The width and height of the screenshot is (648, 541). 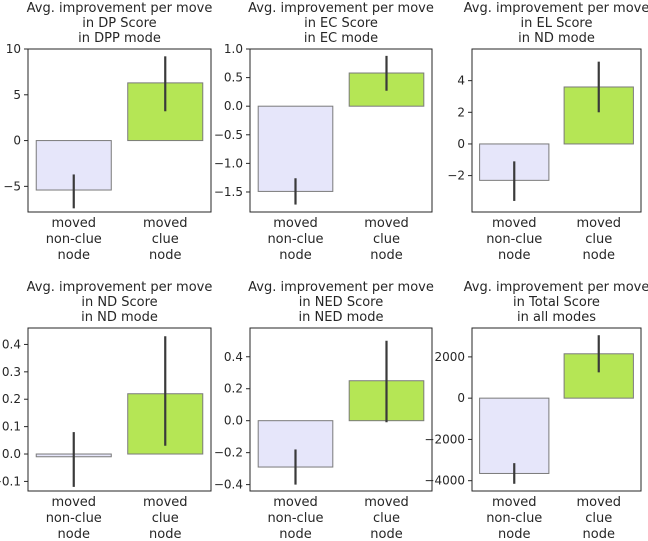 What do you see at coordinates (556, 317) in the screenshot?
I see `chart-title-line: in all modes` at bounding box center [556, 317].